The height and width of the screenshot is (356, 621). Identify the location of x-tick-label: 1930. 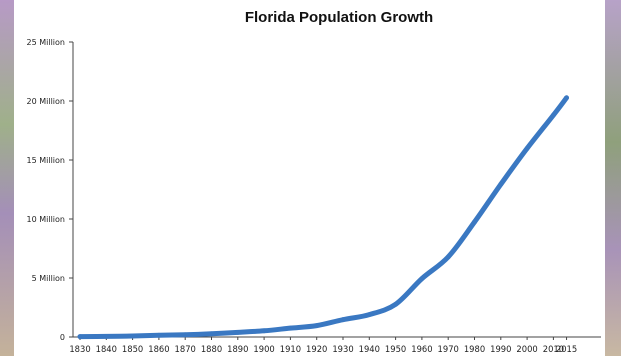
(342, 349).